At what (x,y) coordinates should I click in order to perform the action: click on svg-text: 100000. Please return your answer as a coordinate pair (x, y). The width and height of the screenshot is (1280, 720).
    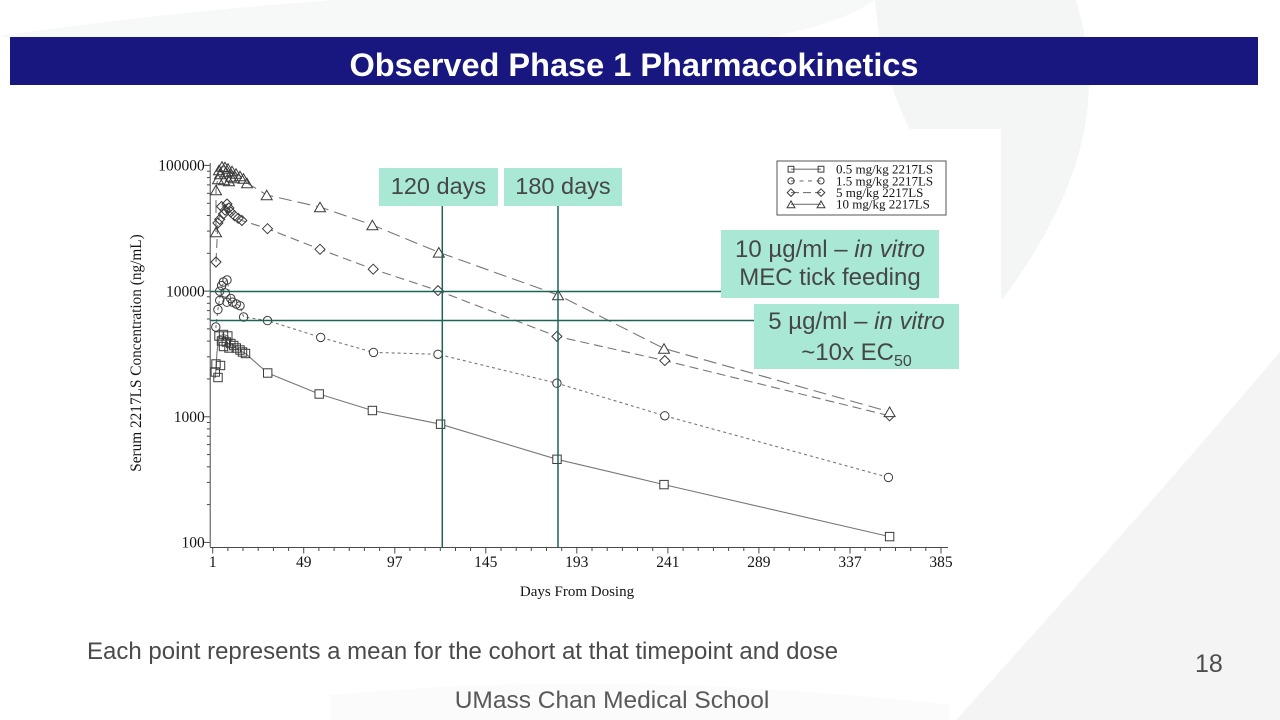
    Looking at the image, I should click on (181, 166).